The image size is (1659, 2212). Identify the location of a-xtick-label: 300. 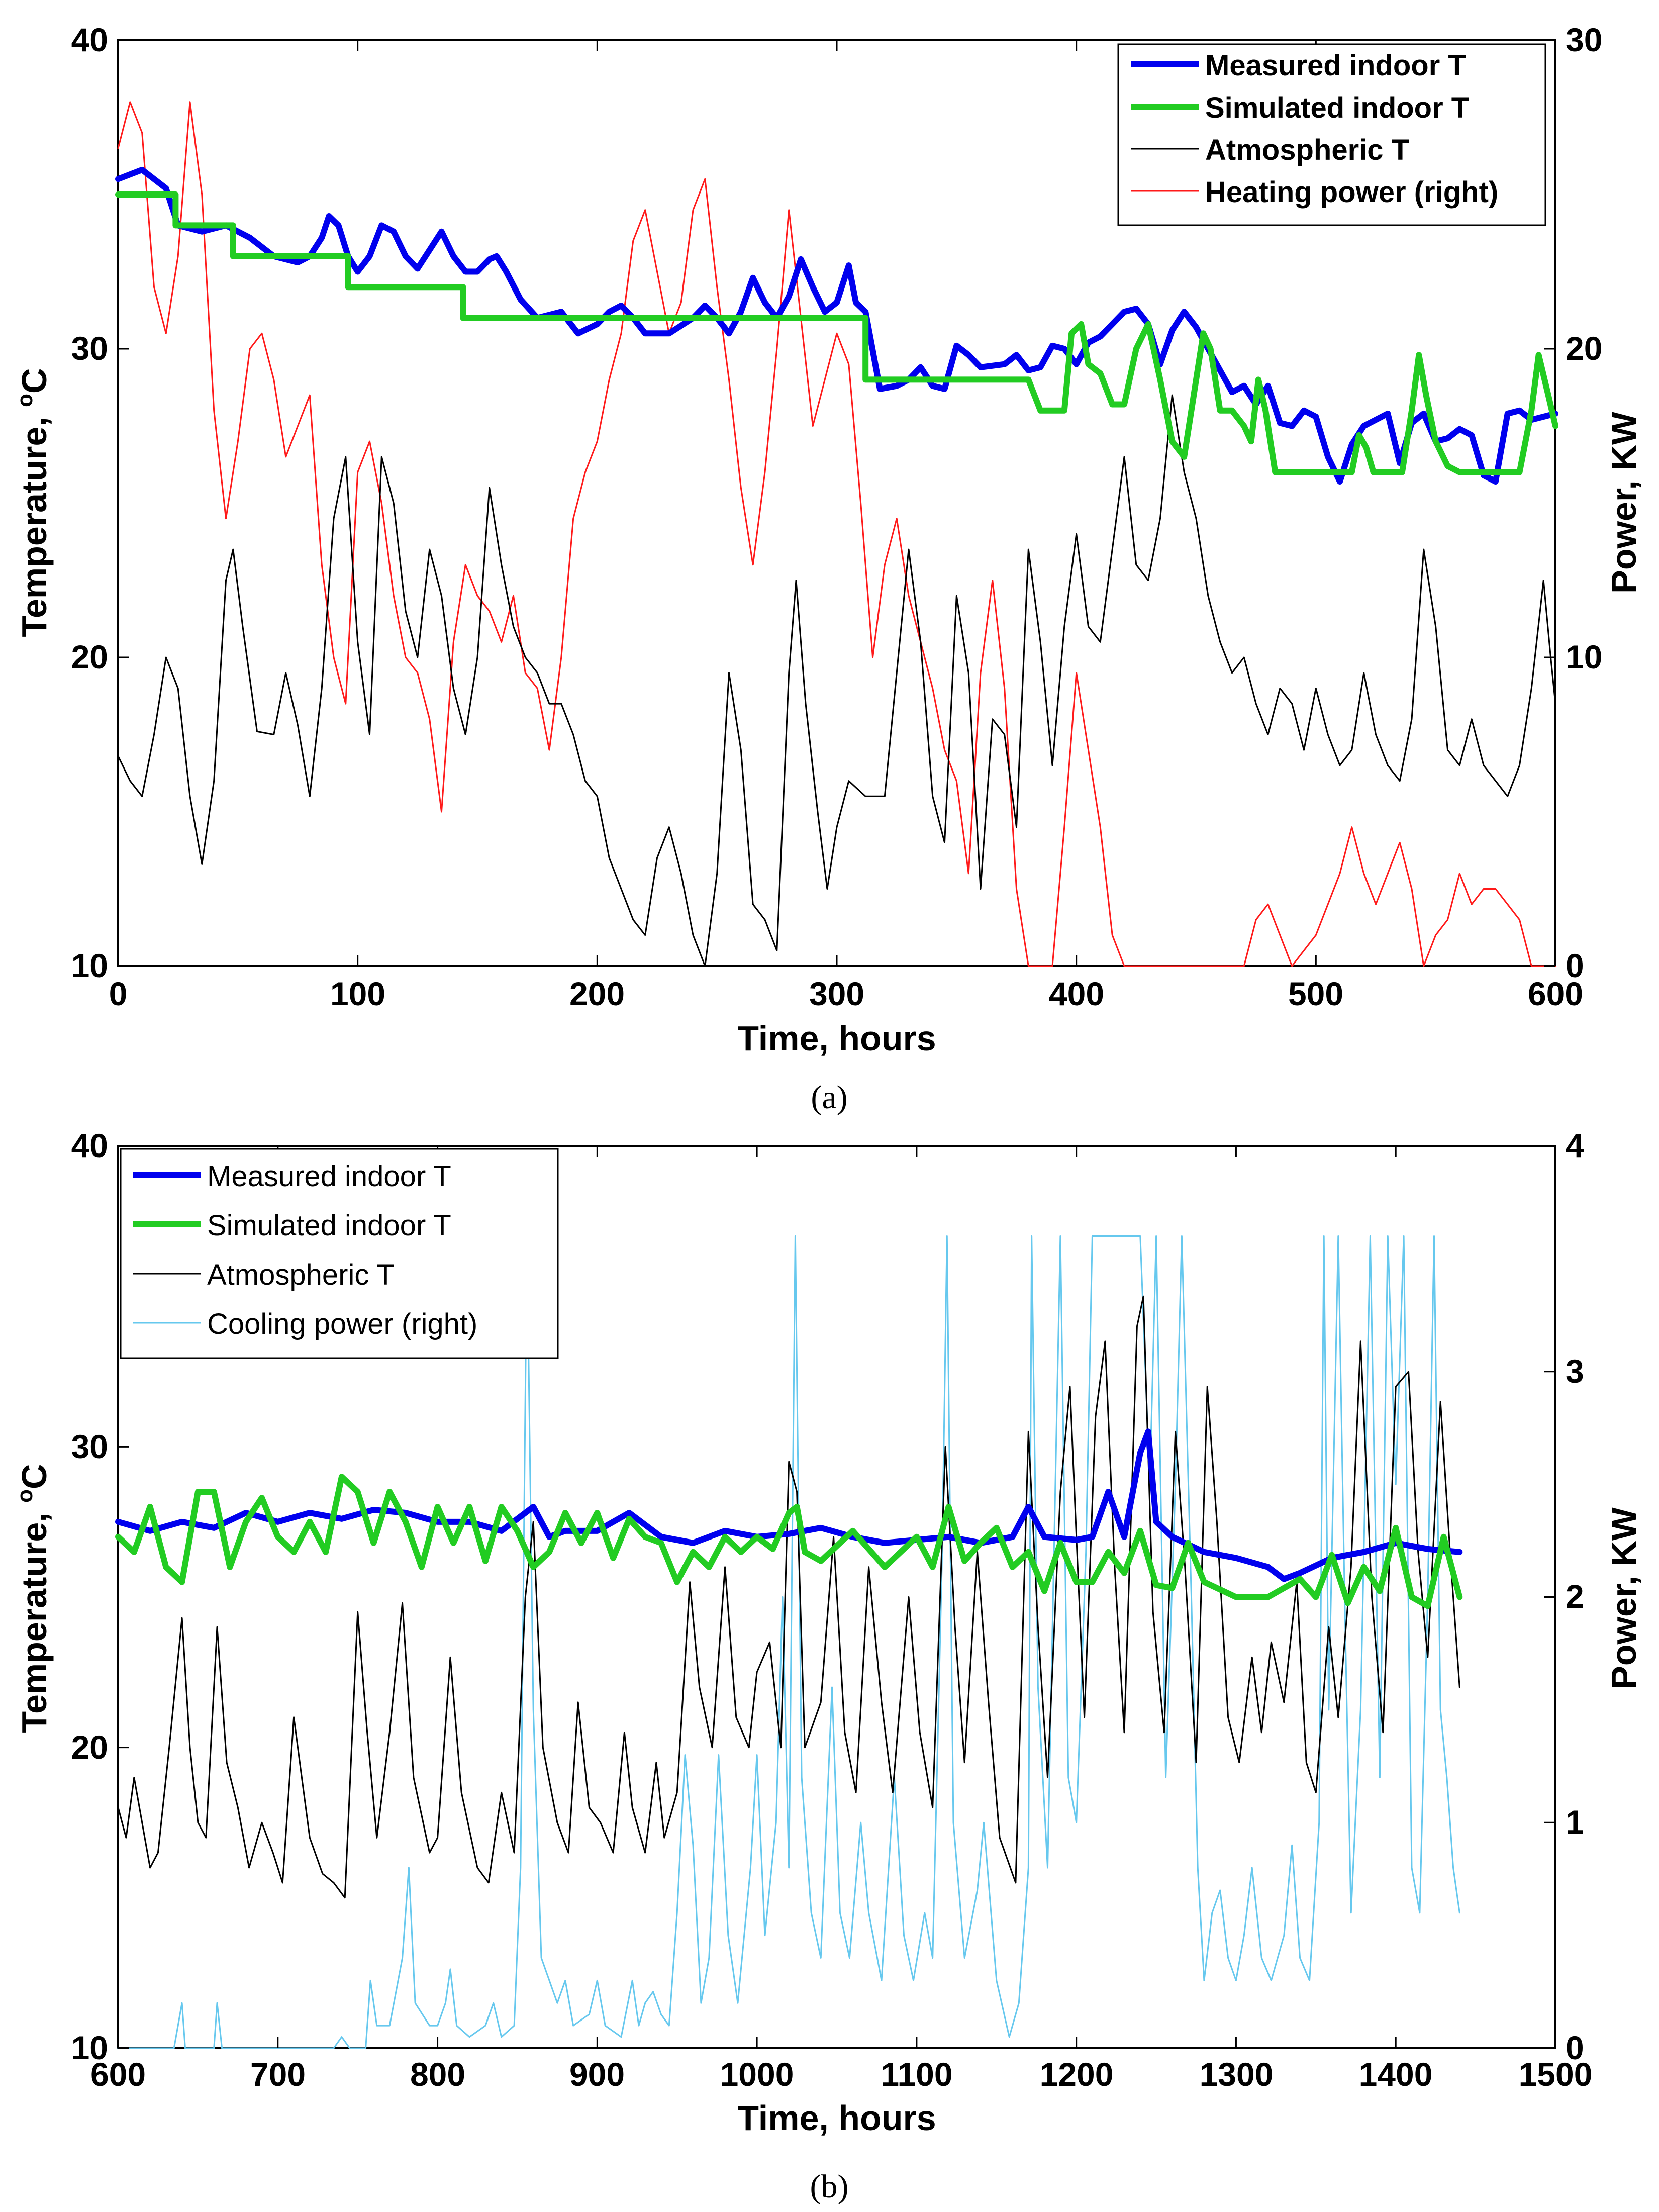
(836, 994).